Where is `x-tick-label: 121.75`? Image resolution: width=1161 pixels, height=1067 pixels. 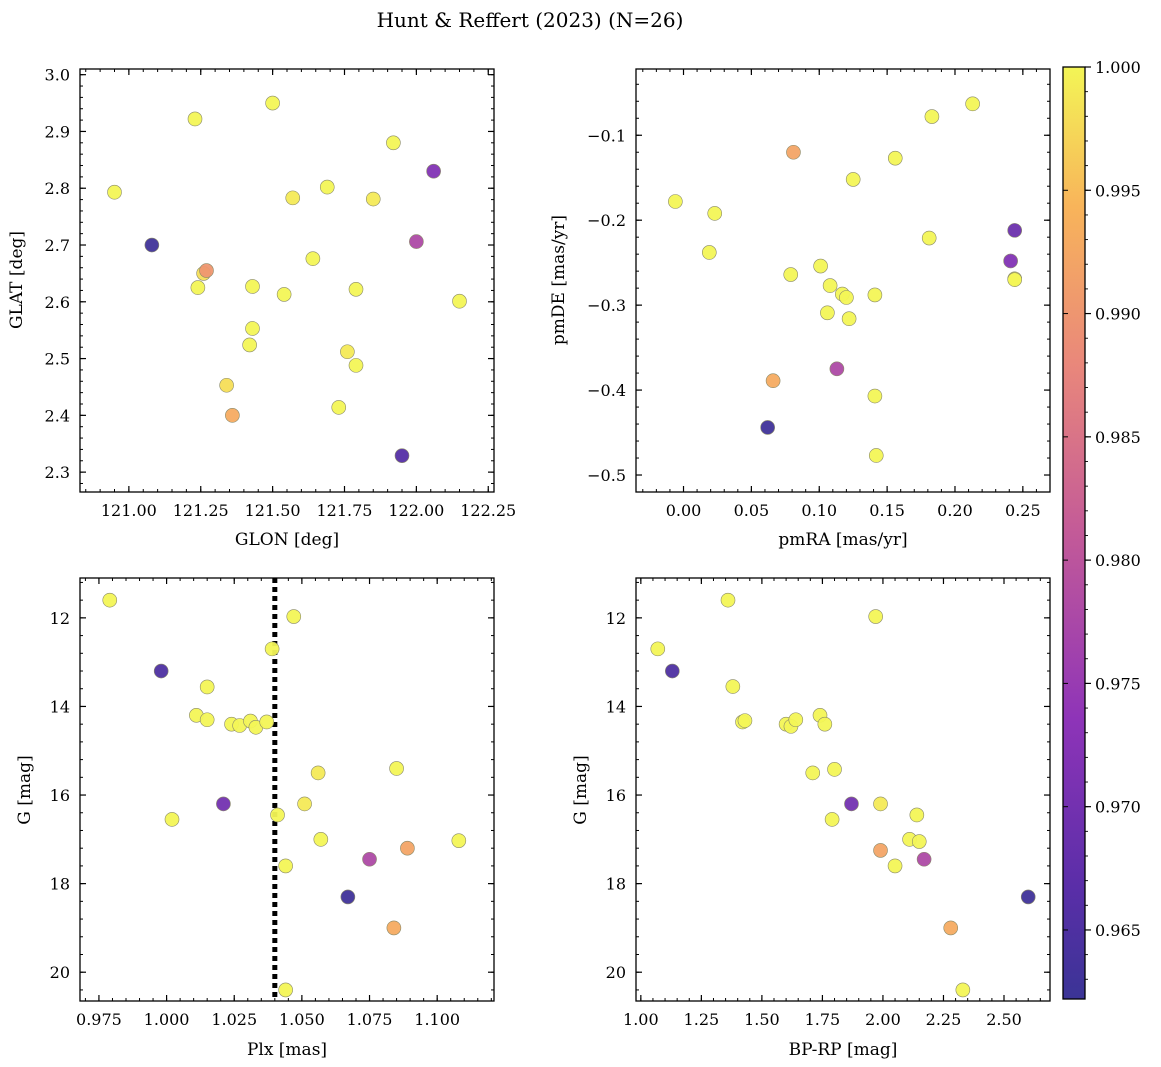 x-tick-label: 121.75 is located at coordinates (345, 510).